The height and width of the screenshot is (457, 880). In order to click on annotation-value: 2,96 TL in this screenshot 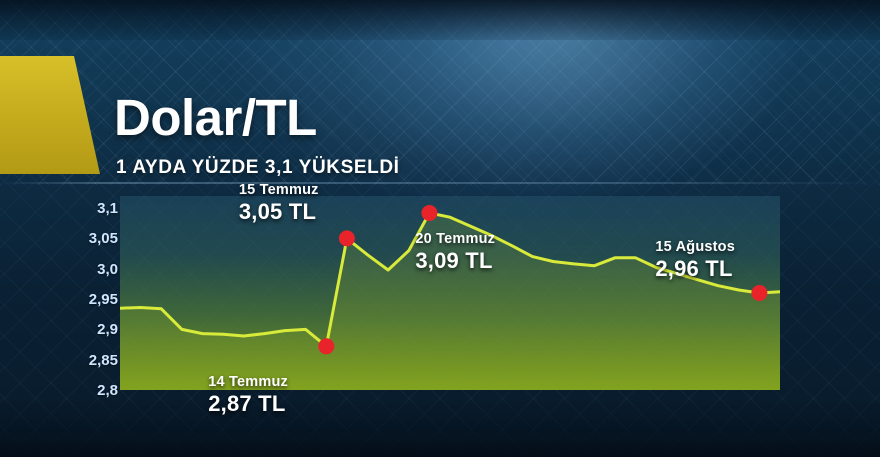, I will do `click(694, 268)`.